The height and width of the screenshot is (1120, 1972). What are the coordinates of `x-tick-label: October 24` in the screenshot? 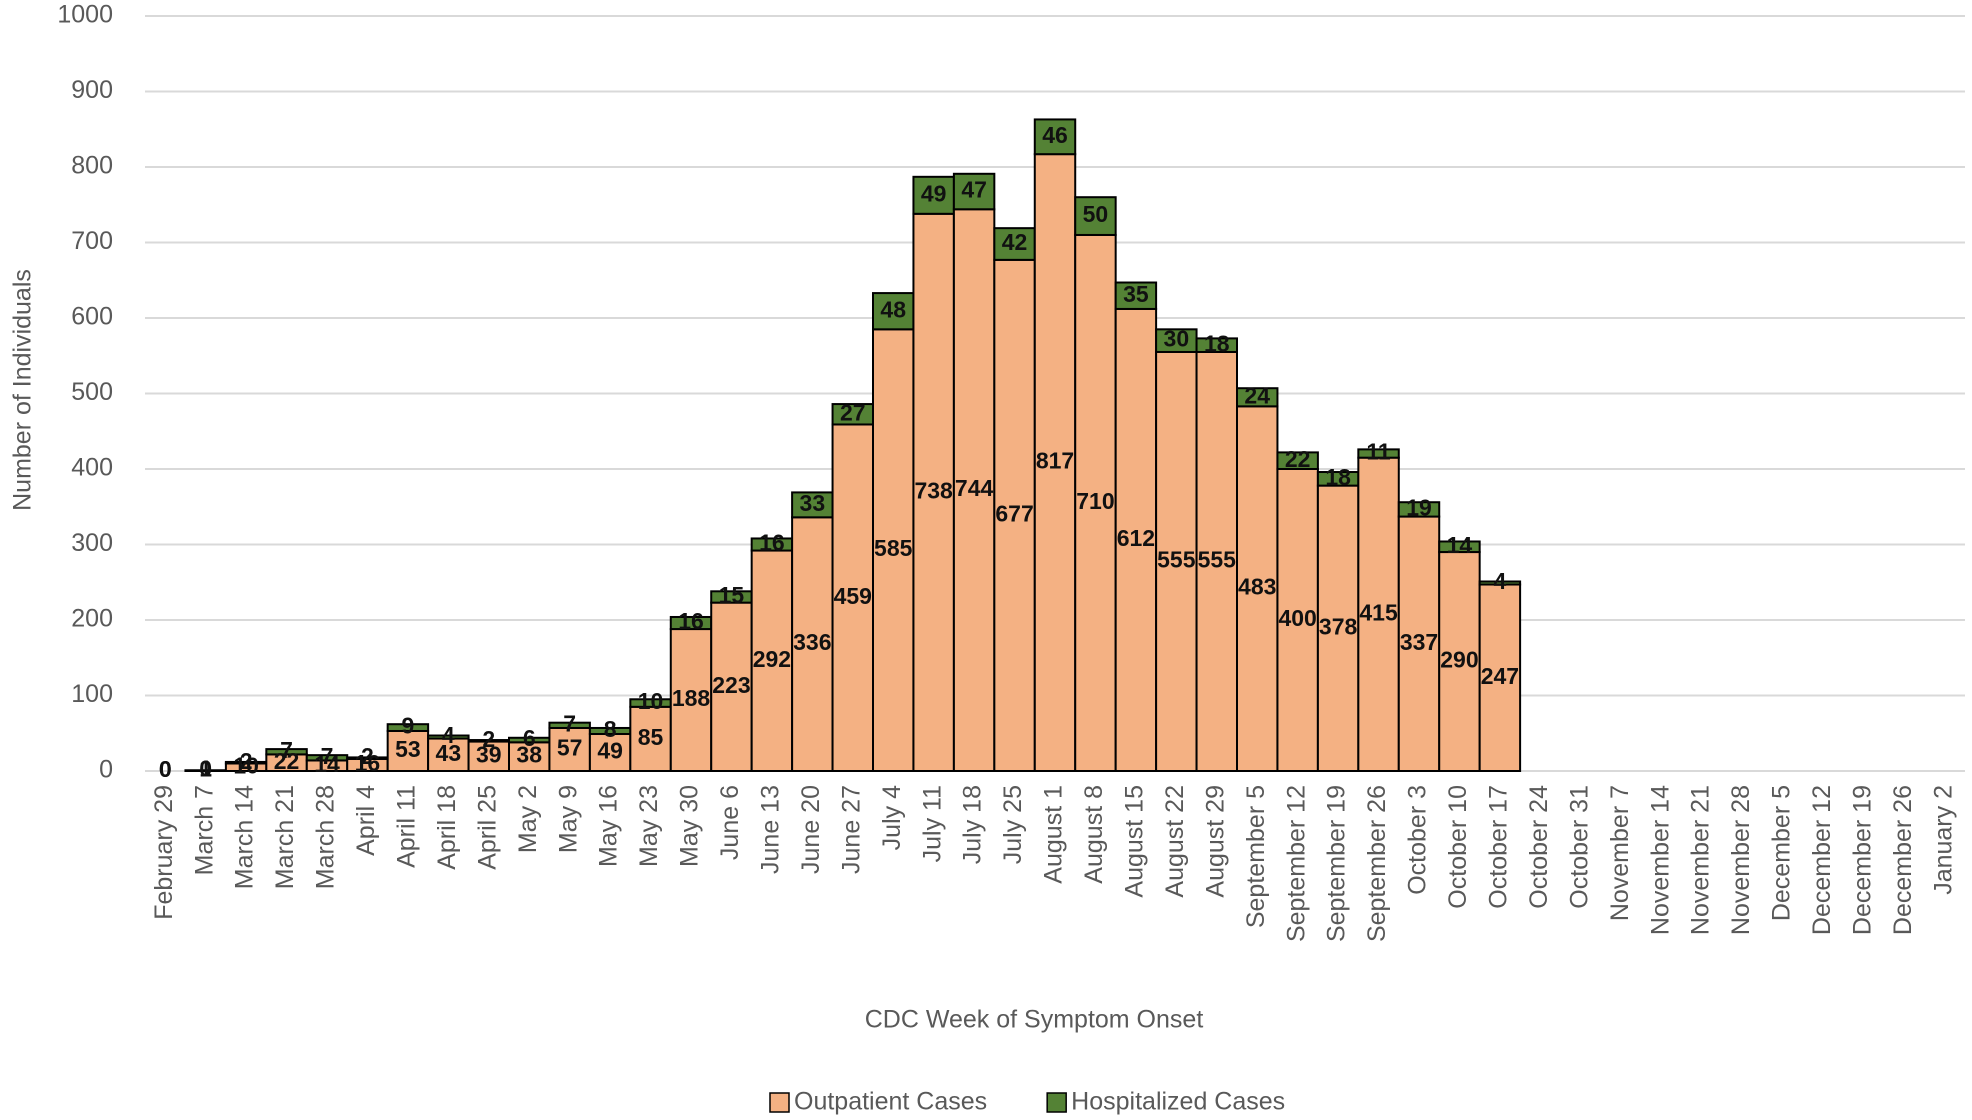 It's located at (1539, 847).